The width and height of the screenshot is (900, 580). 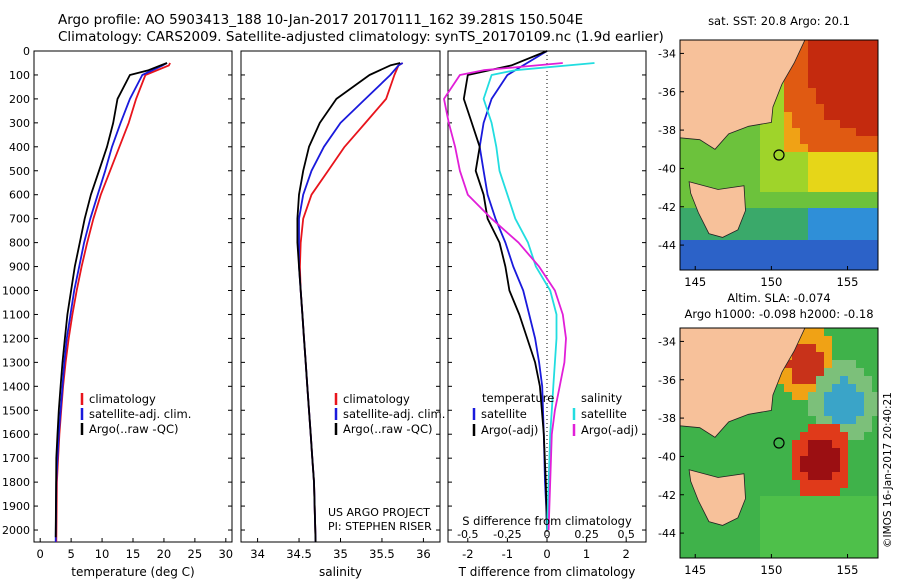 What do you see at coordinates (467, 554) in the screenshot?
I see `diff-xtick-label: -2` at bounding box center [467, 554].